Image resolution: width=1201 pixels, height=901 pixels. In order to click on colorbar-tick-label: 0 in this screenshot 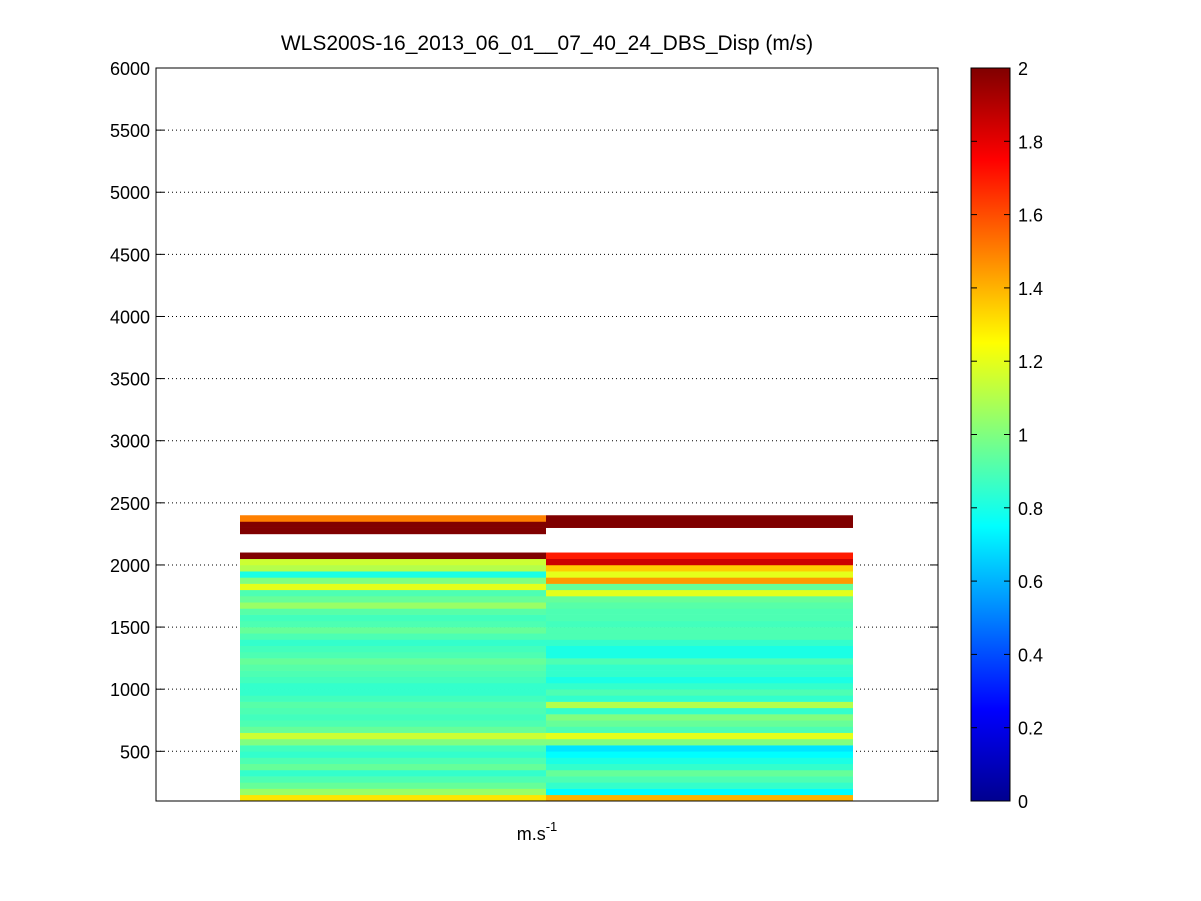, I will do `click(1023, 802)`.